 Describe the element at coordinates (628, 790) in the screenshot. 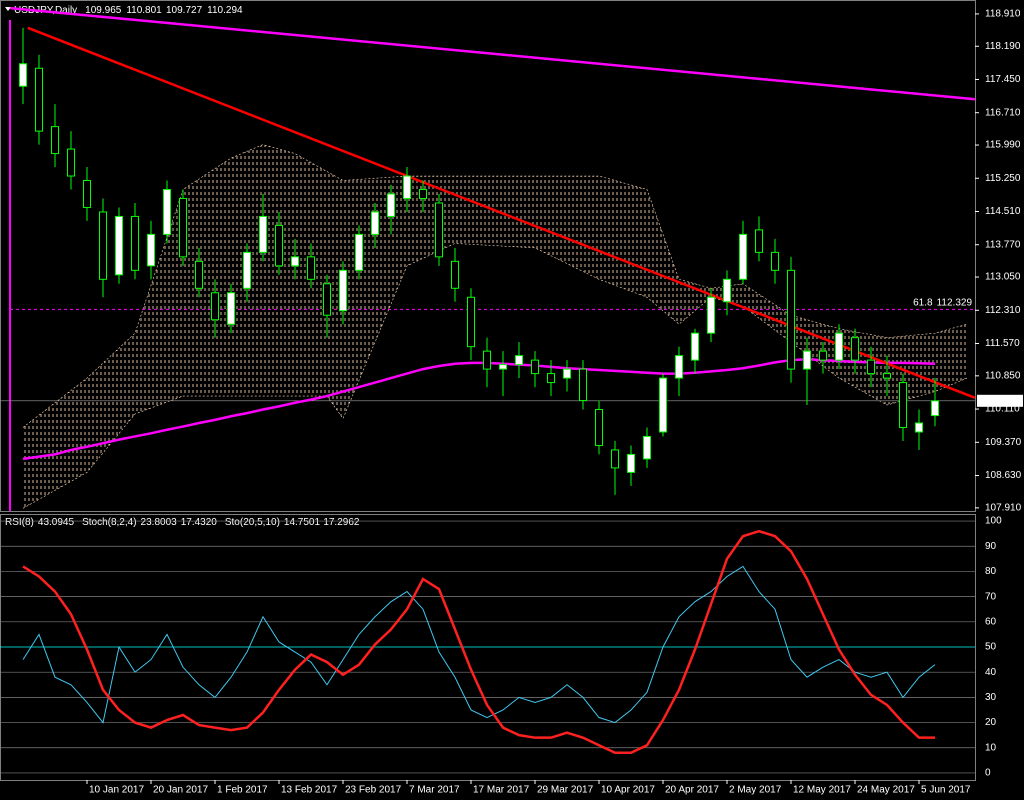

I see `x-tick-label: 10 Apr 2017` at that location.